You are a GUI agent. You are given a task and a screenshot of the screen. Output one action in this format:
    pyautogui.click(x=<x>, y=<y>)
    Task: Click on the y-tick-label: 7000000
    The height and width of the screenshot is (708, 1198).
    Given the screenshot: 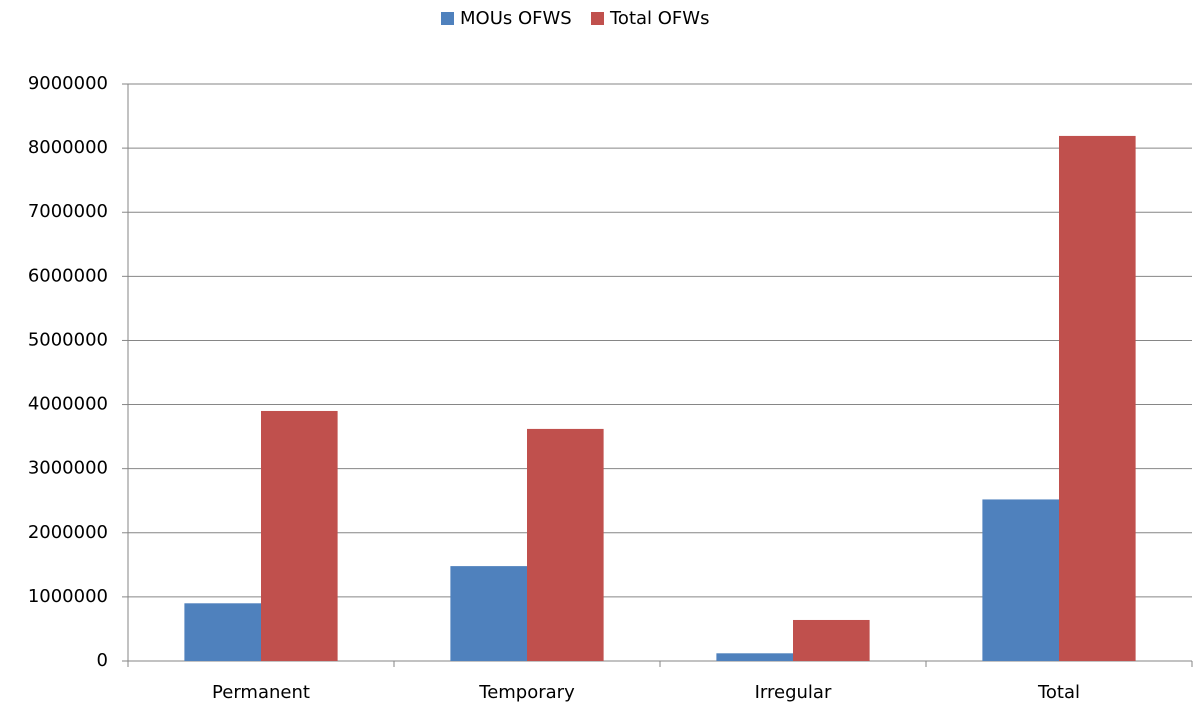 What is the action you would take?
    pyautogui.click(x=68, y=211)
    